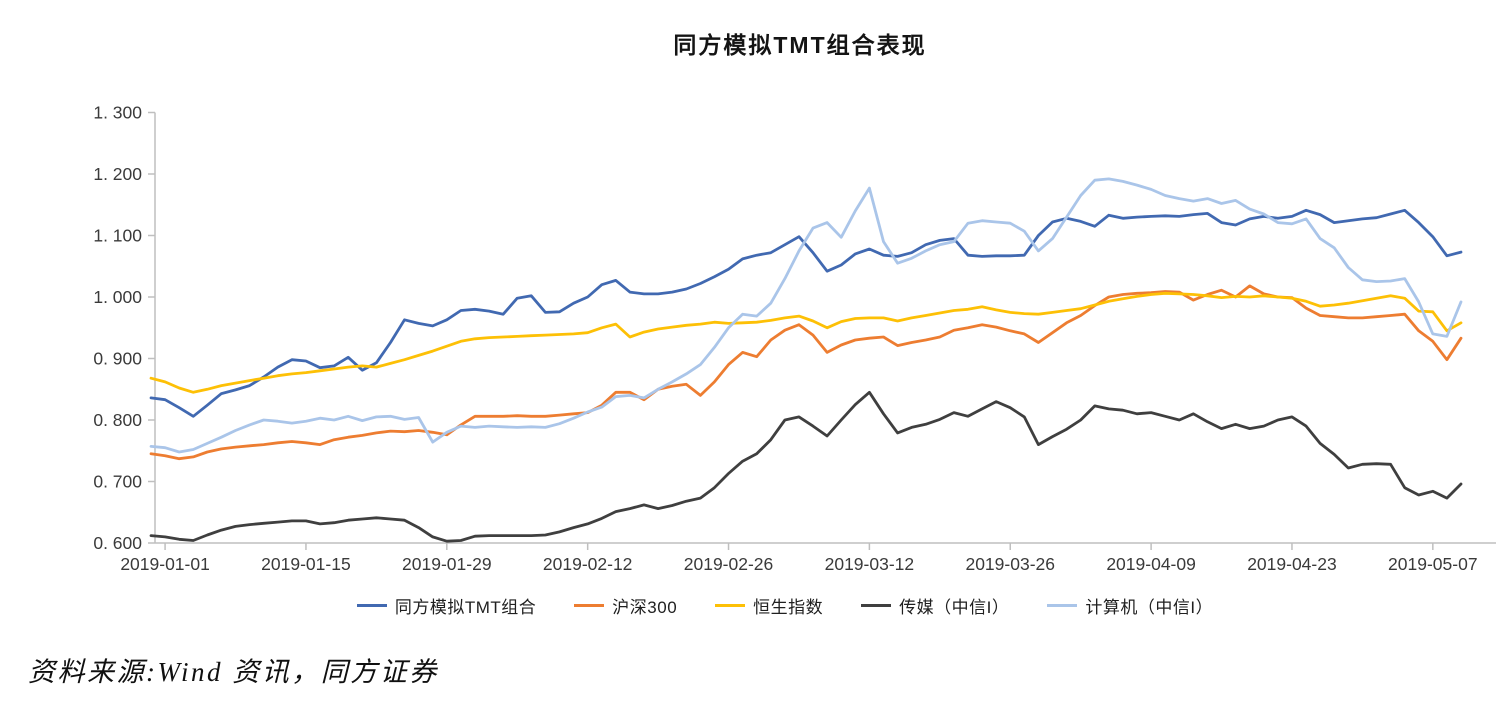  Describe the element at coordinates (117, 482) in the screenshot. I see `y-axis-tick-label: 0. 700` at that location.